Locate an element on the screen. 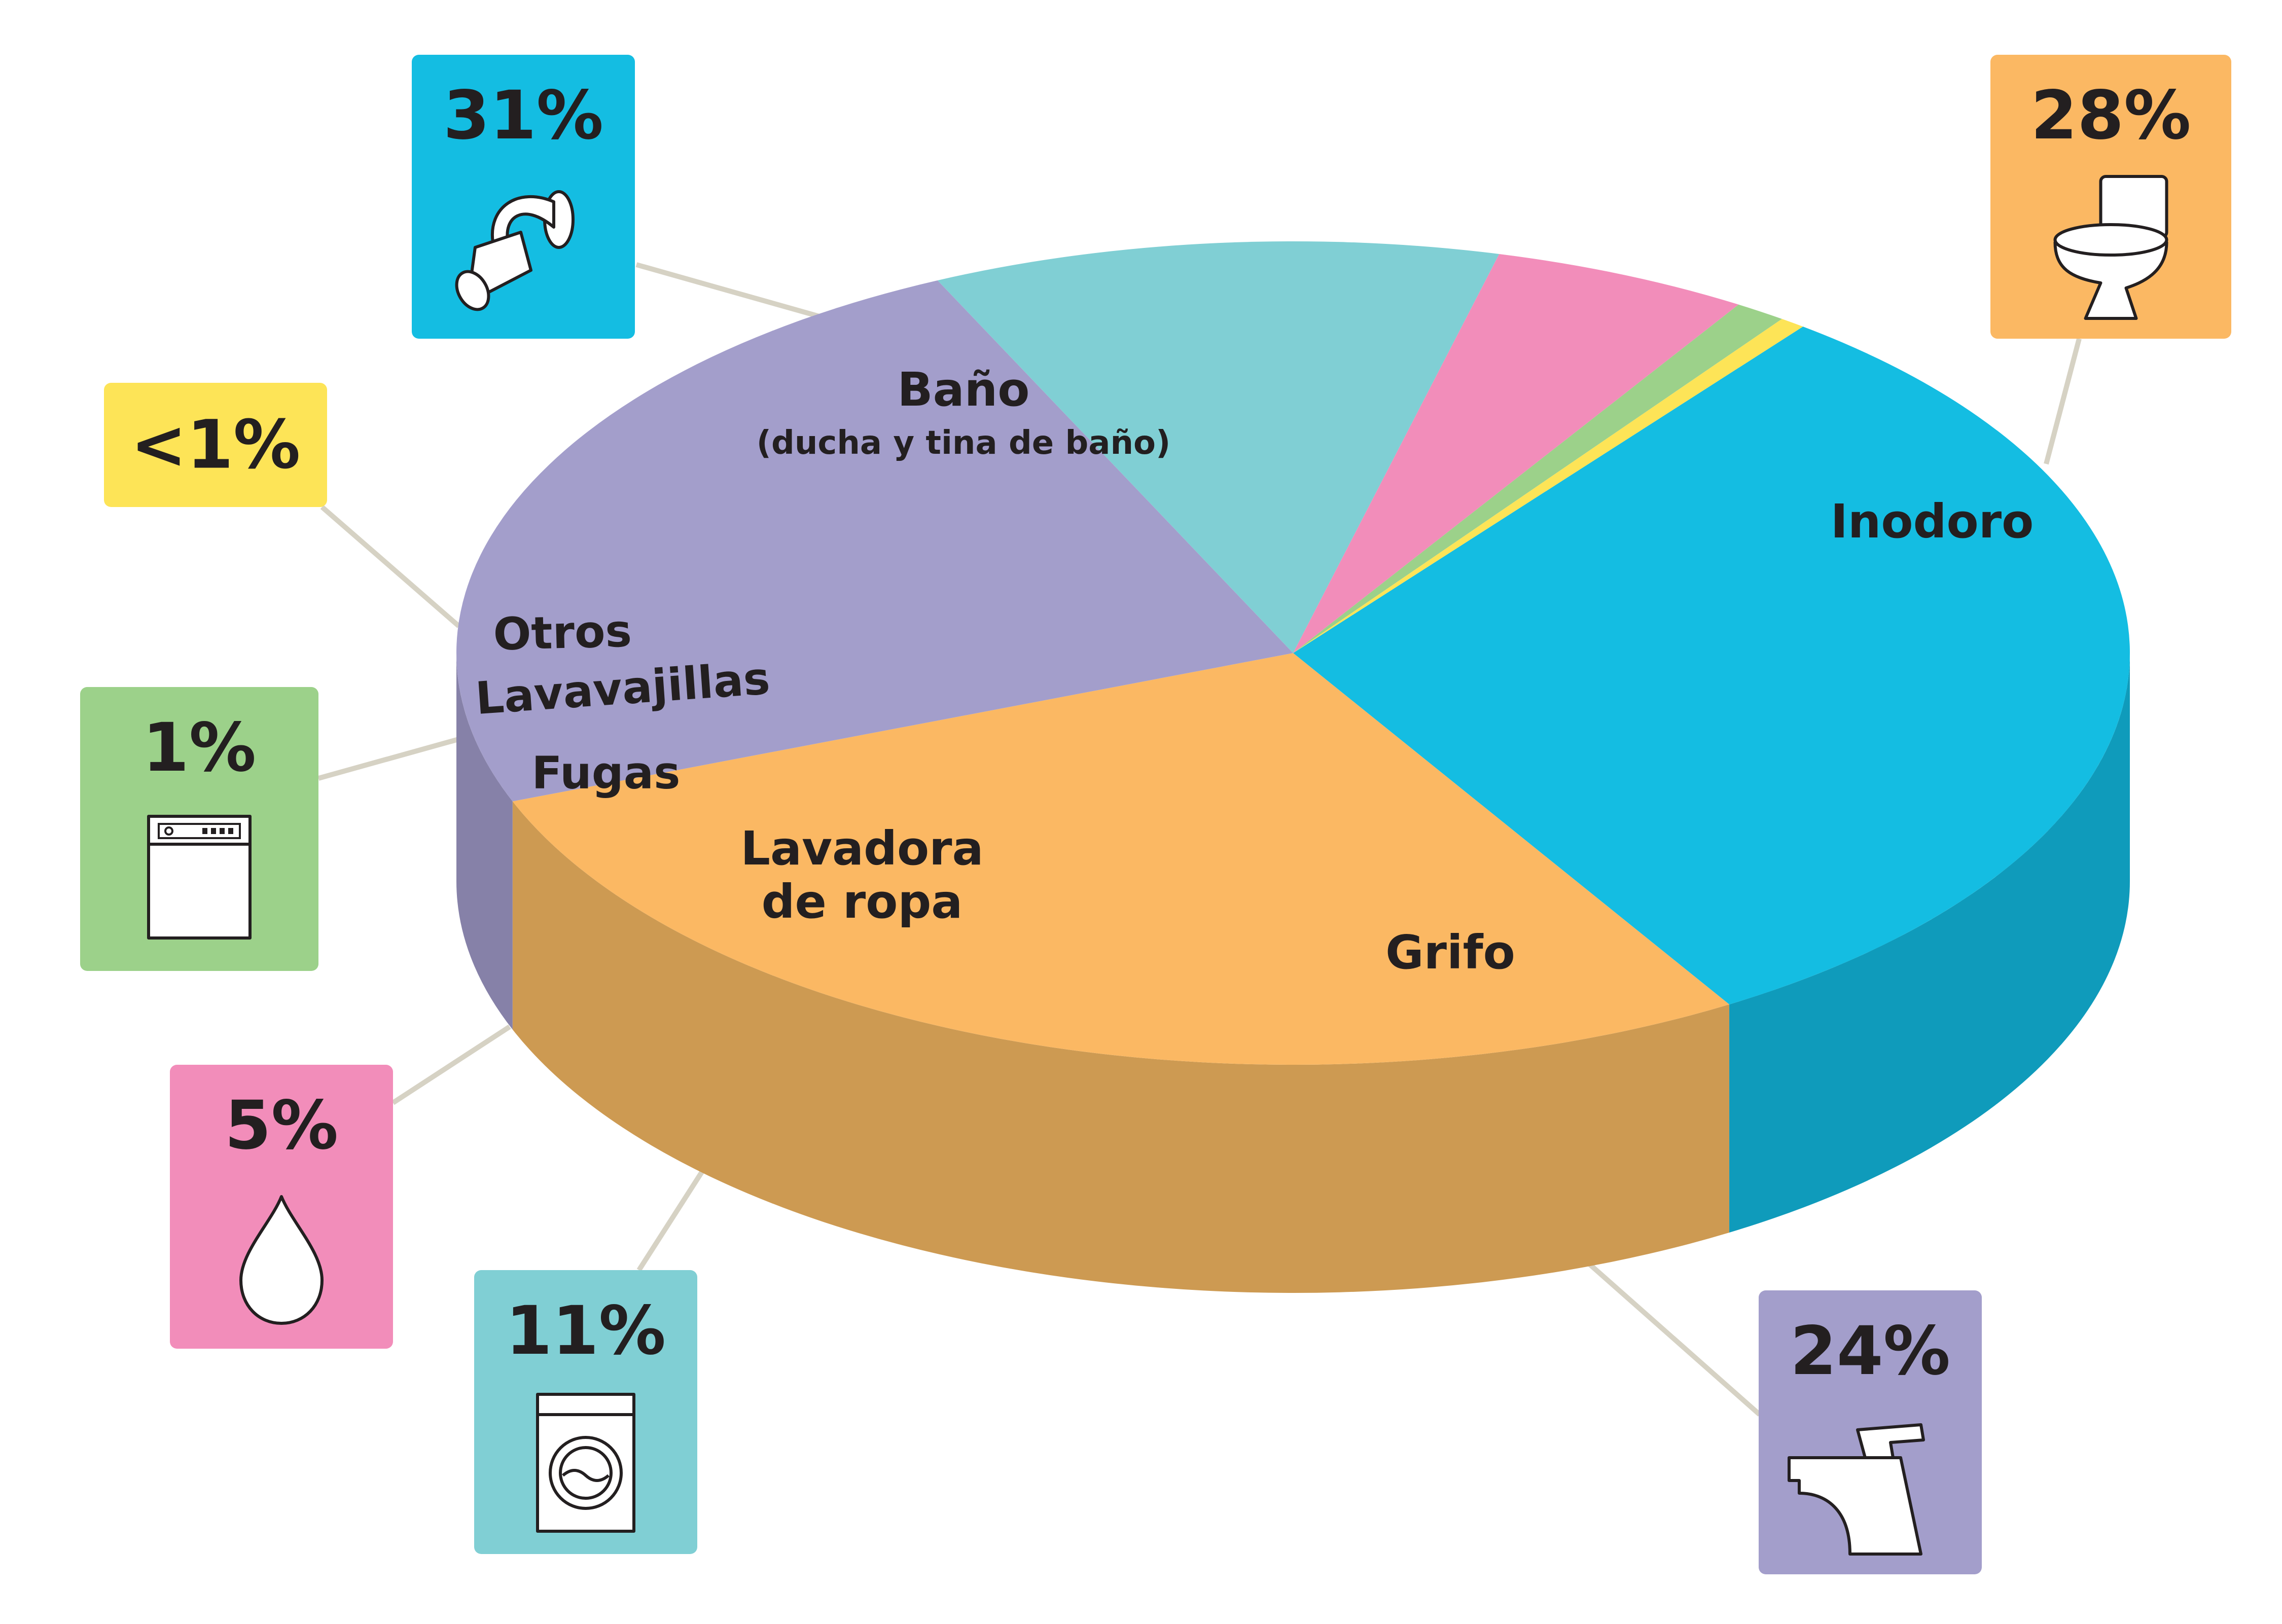  connector-lavadora is located at coordinates (670, 1221).